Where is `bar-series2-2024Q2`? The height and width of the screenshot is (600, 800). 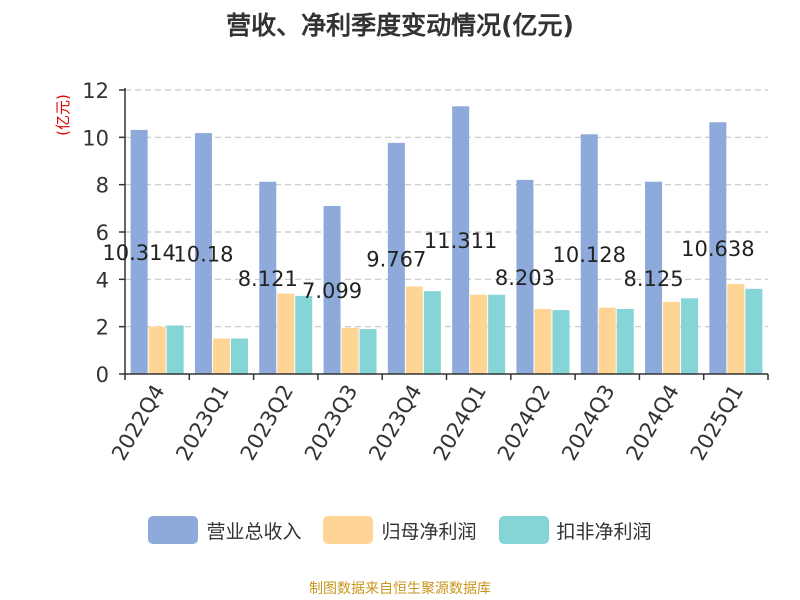
bar-series2-2024Q2 is located at coordinates (543, 341).